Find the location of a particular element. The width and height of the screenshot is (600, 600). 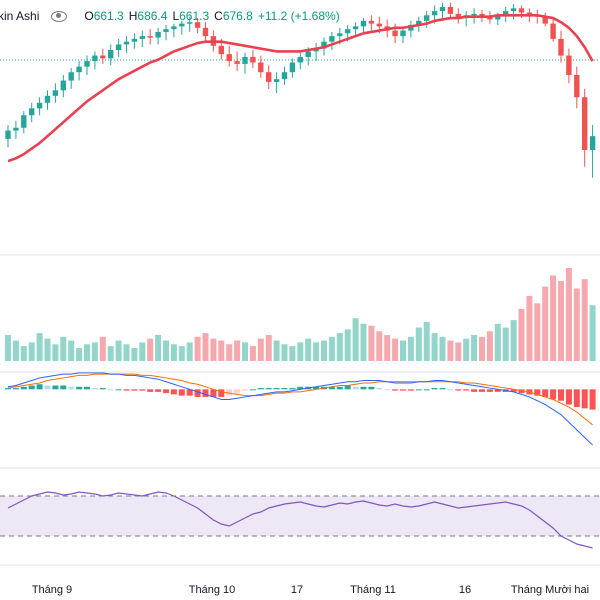

signal-line is located at coordinates (300, 399).